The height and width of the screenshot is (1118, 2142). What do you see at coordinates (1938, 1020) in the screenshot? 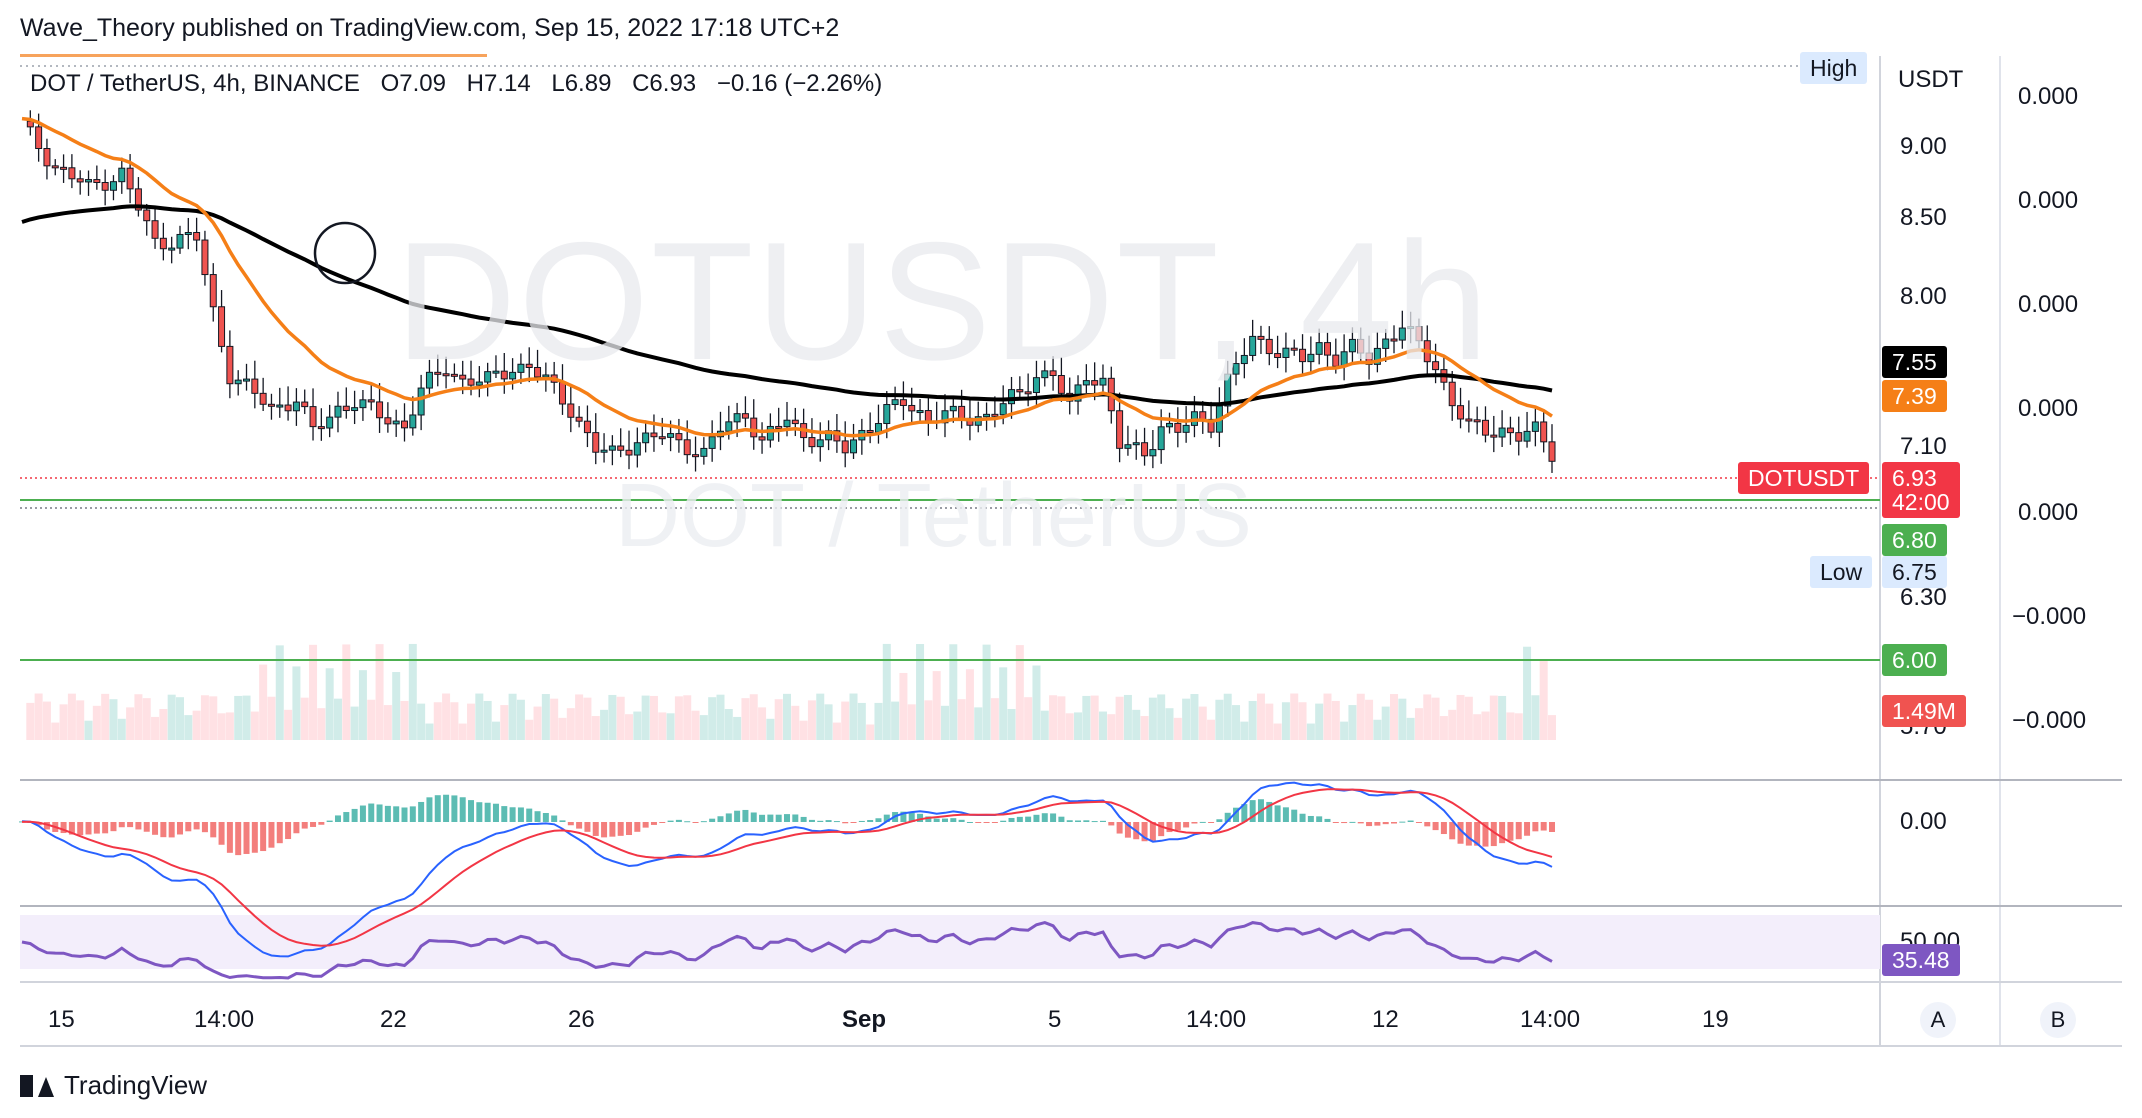
I see `auto-scale-button: A` at bounding box center [1938, 1020].